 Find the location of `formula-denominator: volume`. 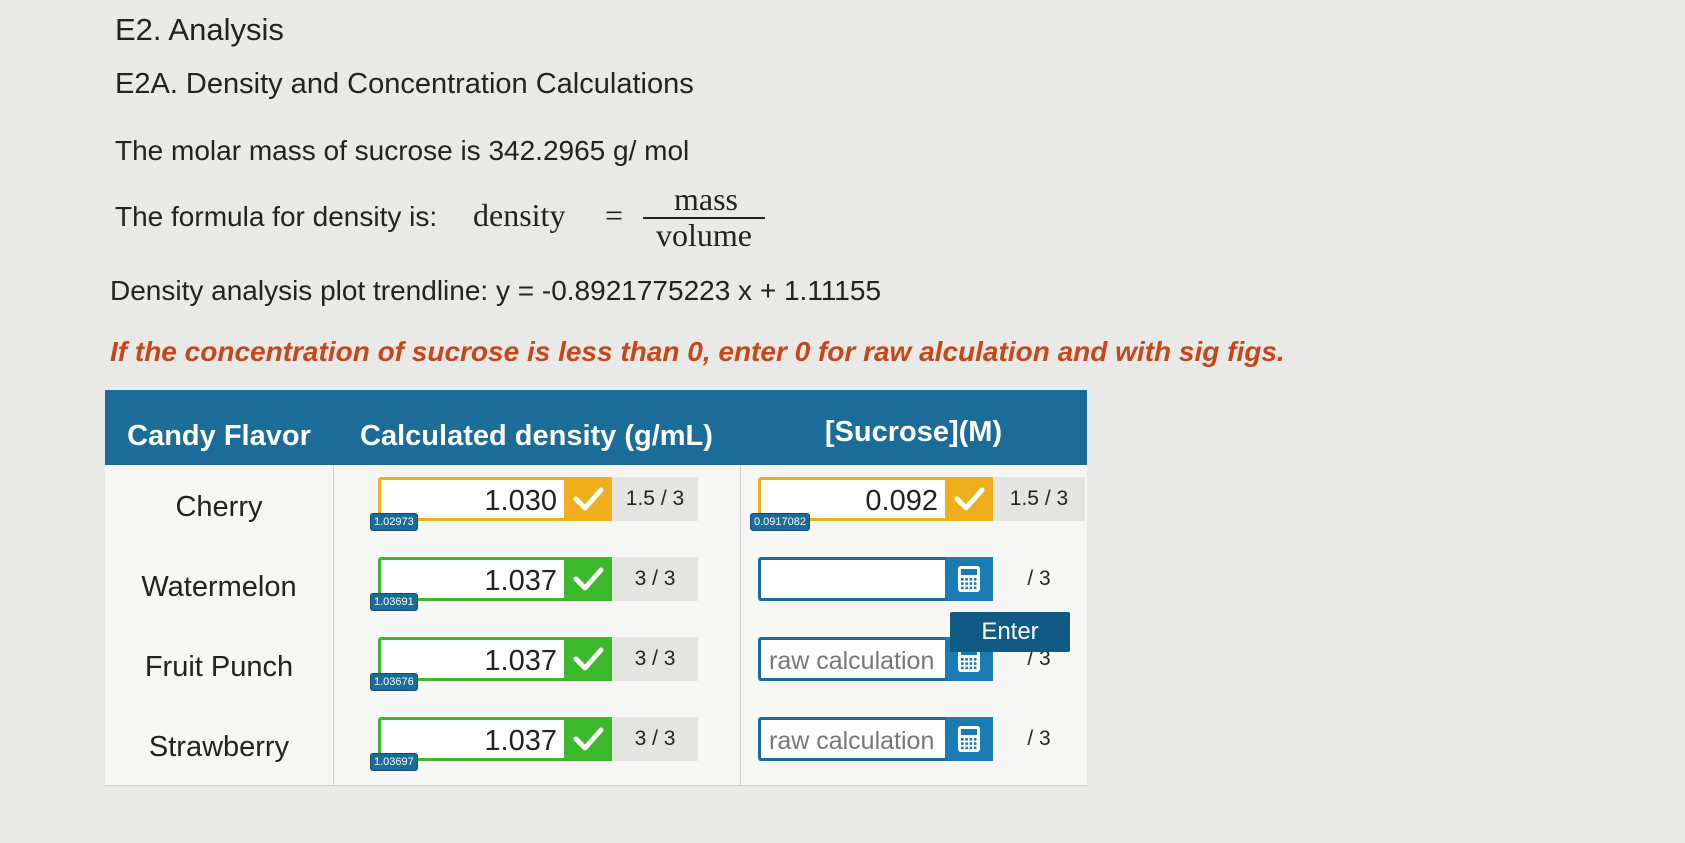

formula-denominator: volume is located at coordinates (704, 235).